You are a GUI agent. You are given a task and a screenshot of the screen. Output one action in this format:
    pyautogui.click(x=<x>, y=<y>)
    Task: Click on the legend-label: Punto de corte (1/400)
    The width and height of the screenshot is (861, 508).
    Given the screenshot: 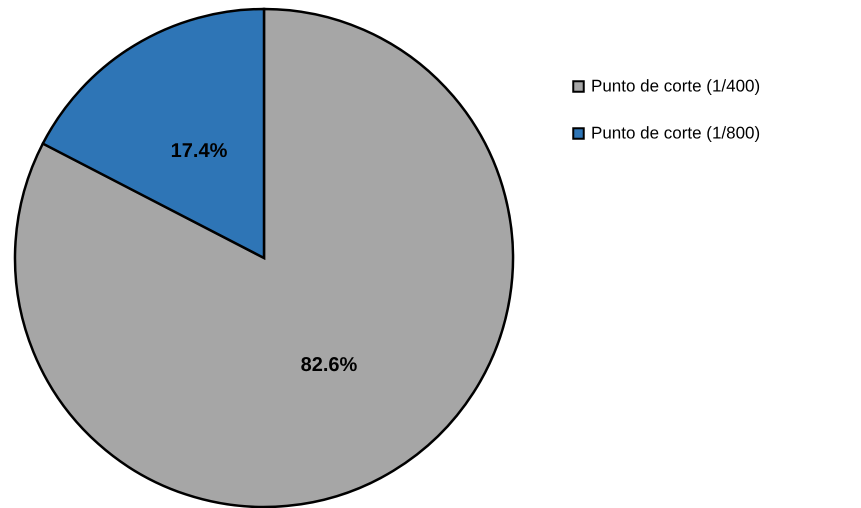 What is the action you would take?
    pyautogui.click(x=675, y=86)
    